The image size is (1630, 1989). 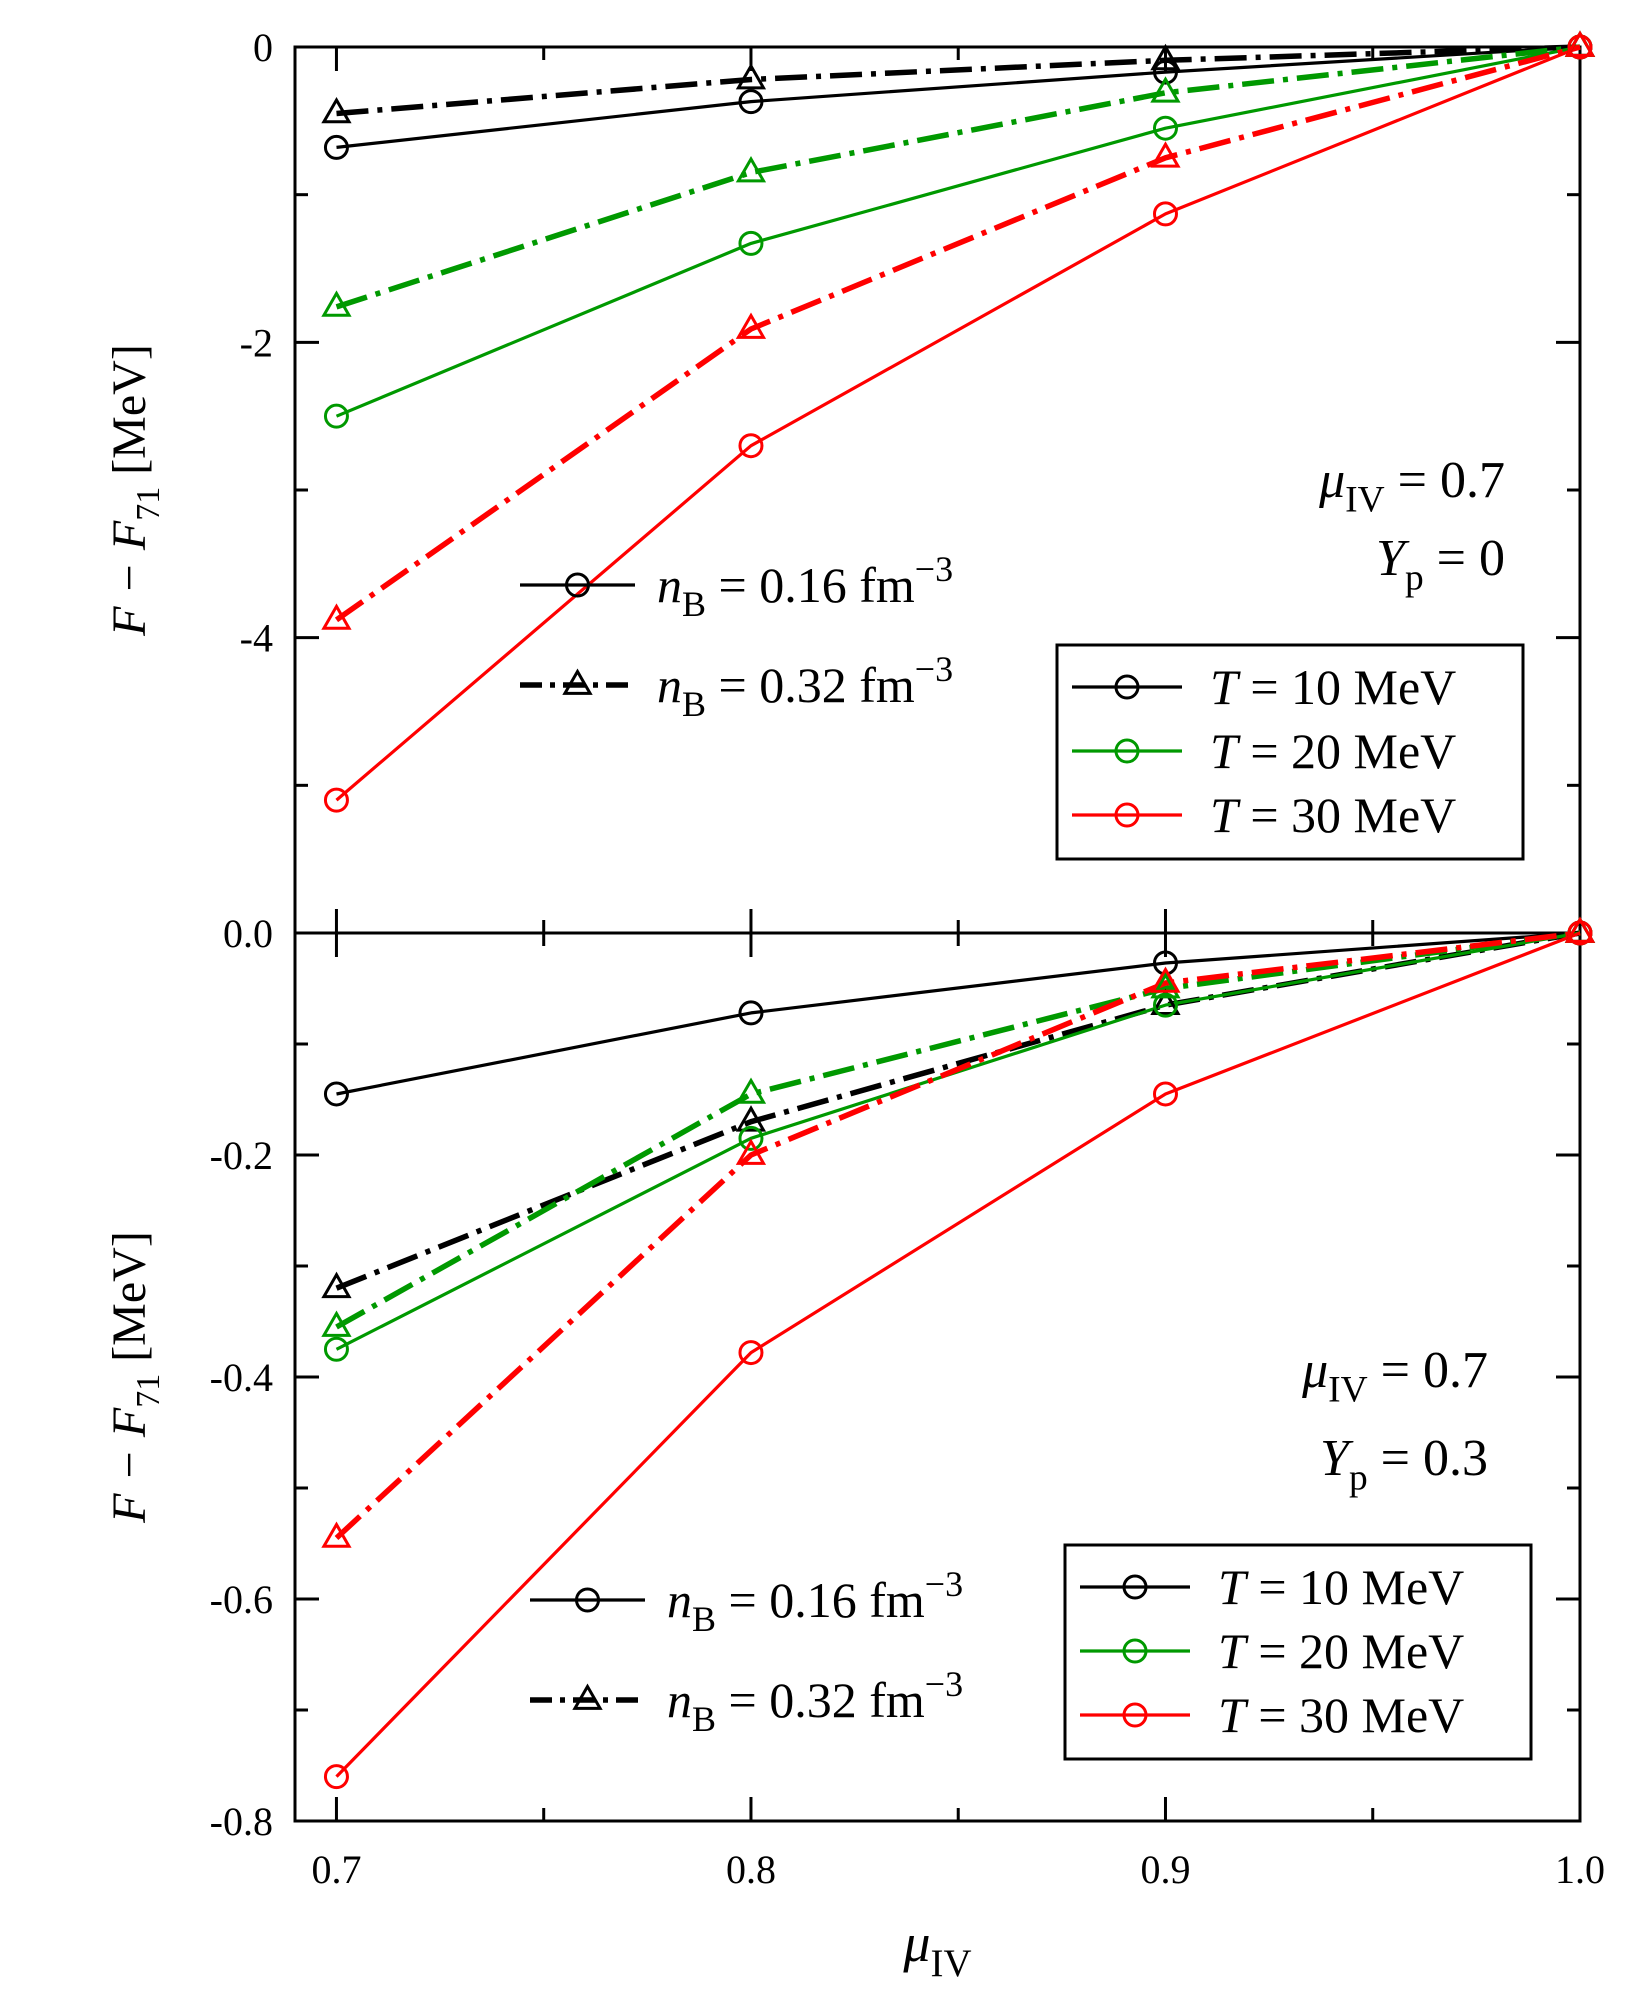 What do you see at coordinates (951, 1963) in the screenshot?
I see `x-axis-label-subscript: IV` at bounding box center [951, 1963].